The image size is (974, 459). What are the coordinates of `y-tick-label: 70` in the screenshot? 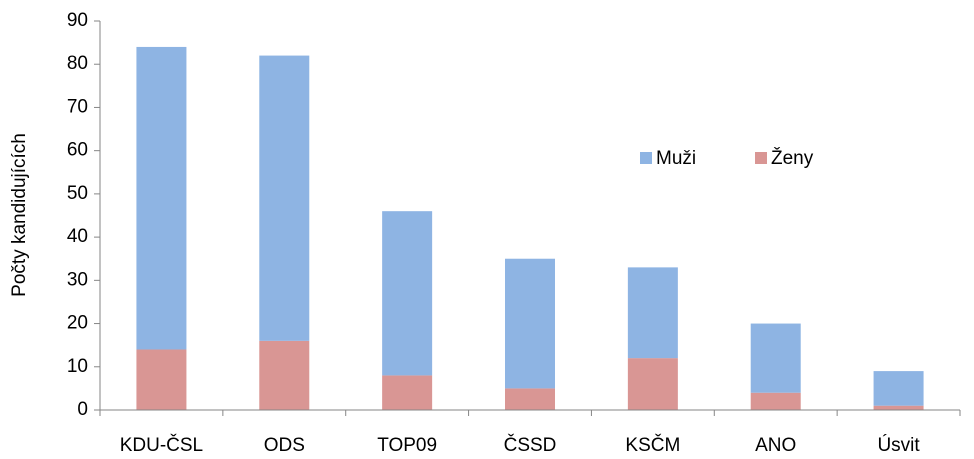 It's located at (77, 106).